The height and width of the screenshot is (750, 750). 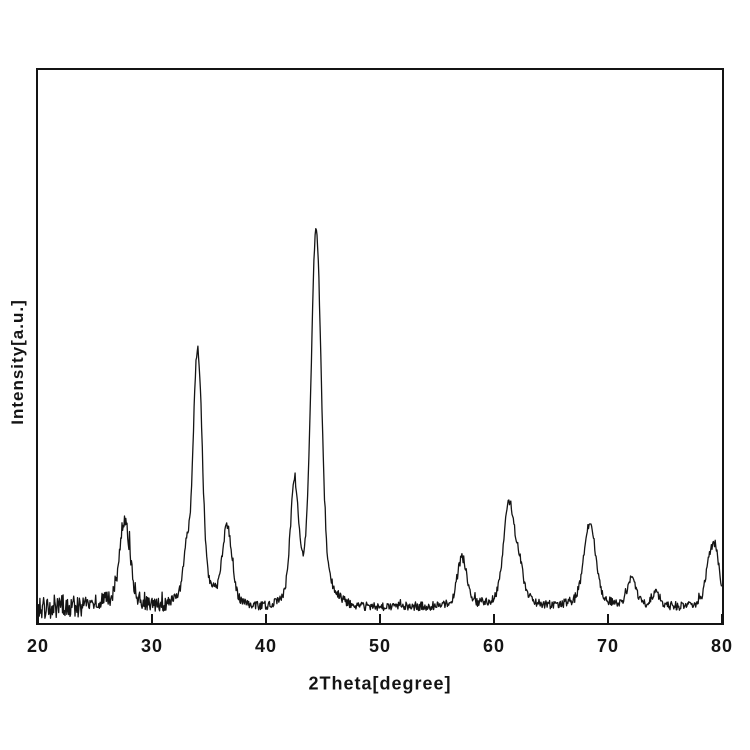 I want to click on x-tick-label: 40, so click(x=266, y=646).